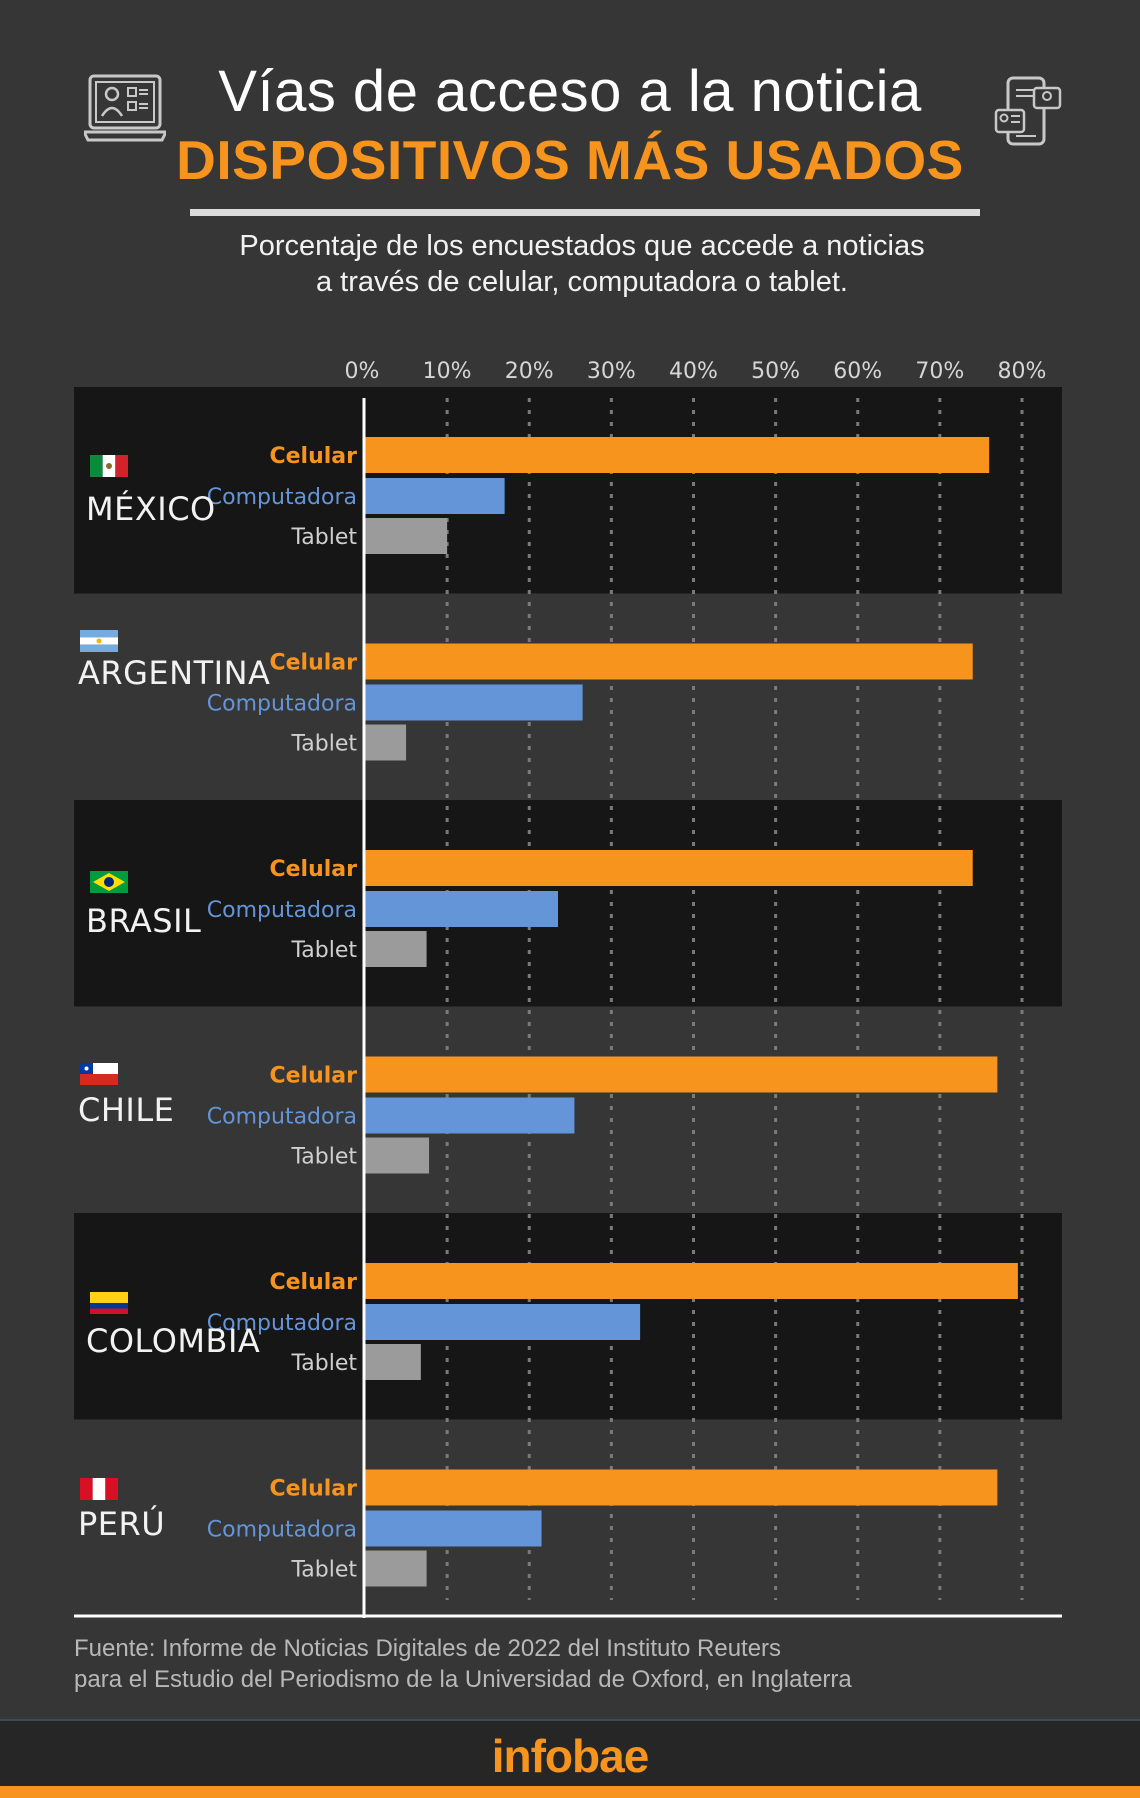 This screenshot has height=1798, width=1140. What do you see at coordinates (570, 160) in the screenshot?
I see `chart-subtitle: DISPOSITIVOS MÁS USADOS` at bounding box center [570, 160].